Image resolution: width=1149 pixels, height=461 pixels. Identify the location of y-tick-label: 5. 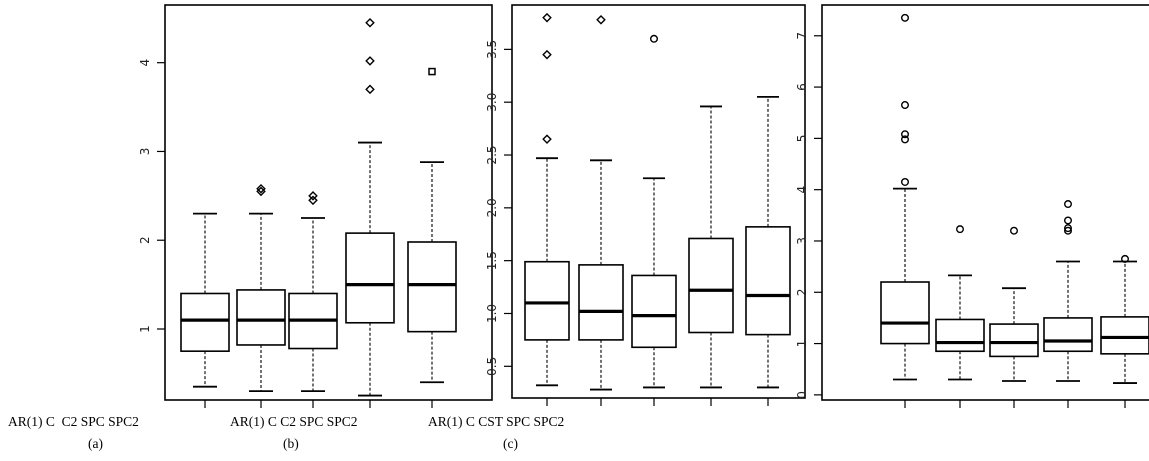
(802, 139).